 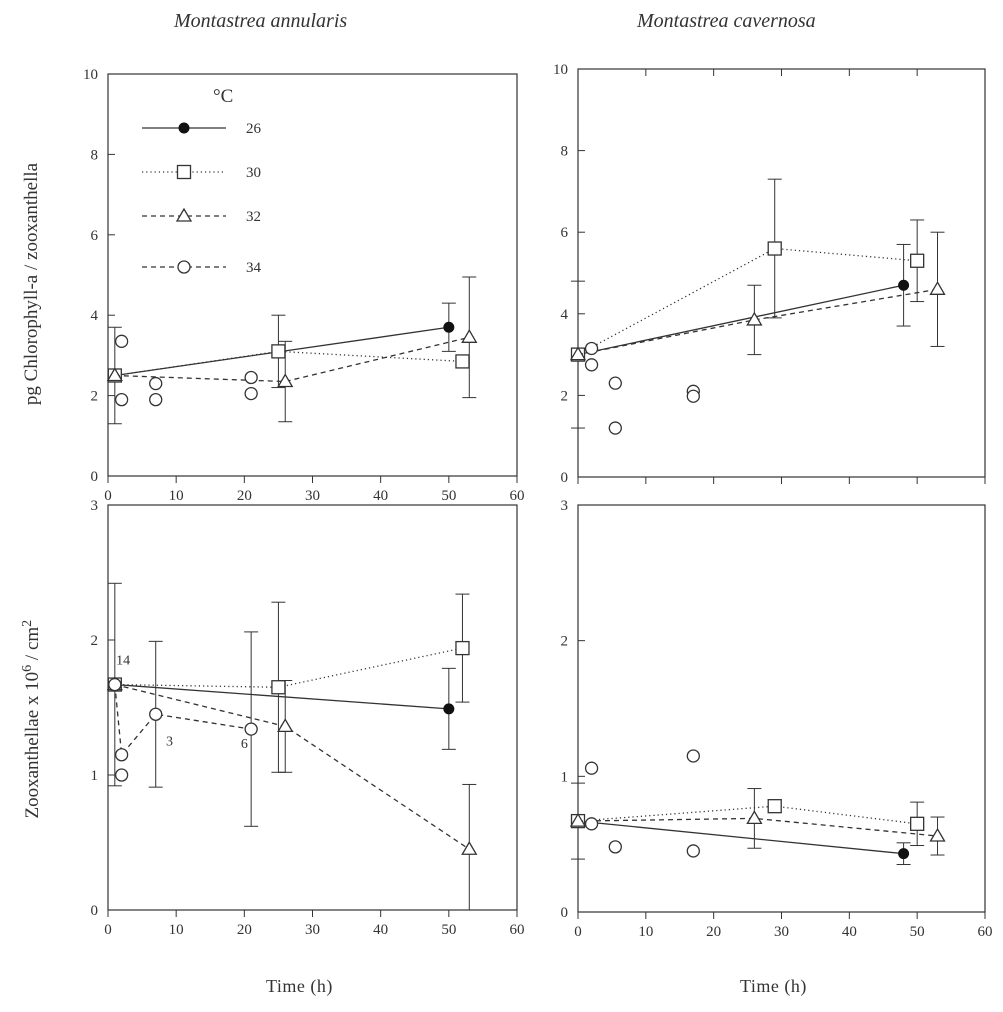 I want to click on point-annotation: 6, so click(x=244, y=744).